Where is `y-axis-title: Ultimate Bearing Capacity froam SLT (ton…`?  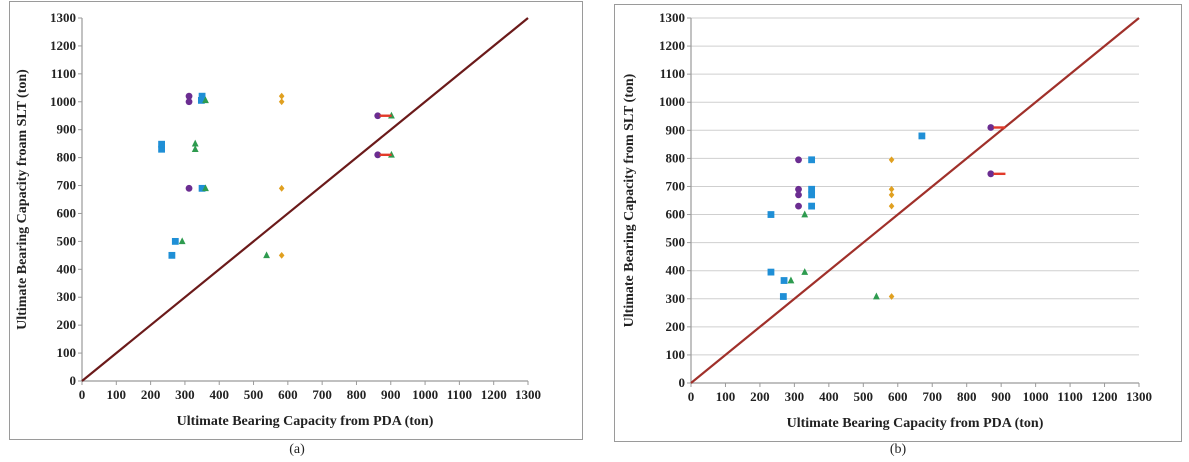
y-axis-title: Ultimate Bearing Capacity froam SLT (ton… is located at coordinates (22, 199).